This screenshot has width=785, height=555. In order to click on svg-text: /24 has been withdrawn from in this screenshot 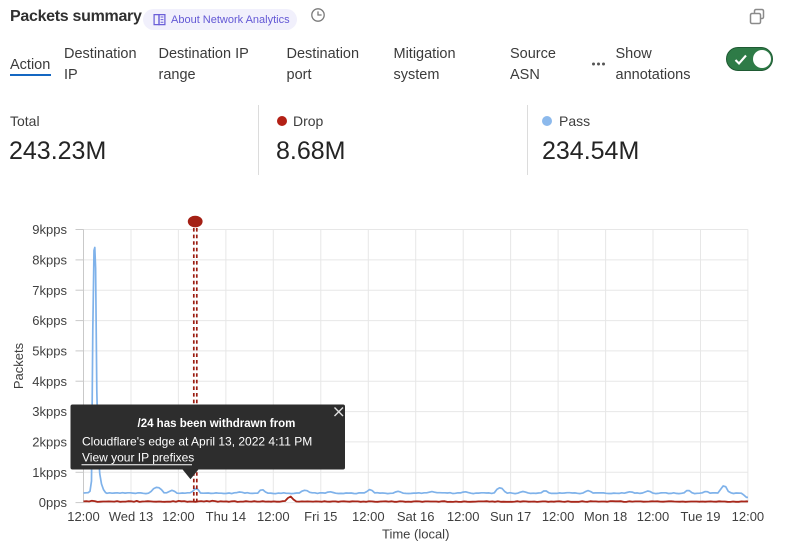, I will do `click(217, 424)`.